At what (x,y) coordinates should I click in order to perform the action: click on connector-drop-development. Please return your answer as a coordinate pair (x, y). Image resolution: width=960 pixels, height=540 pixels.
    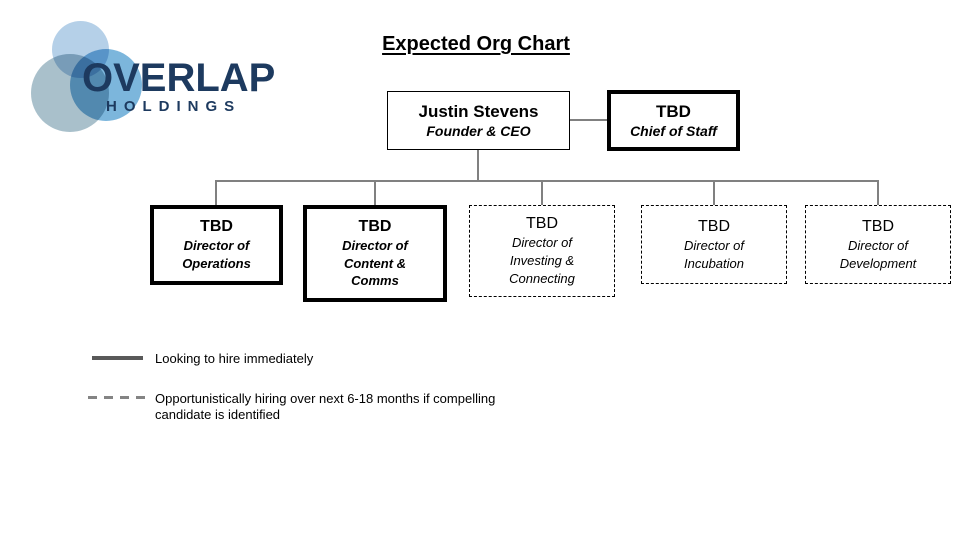
    Looking at the image, I should click on (878, 193).